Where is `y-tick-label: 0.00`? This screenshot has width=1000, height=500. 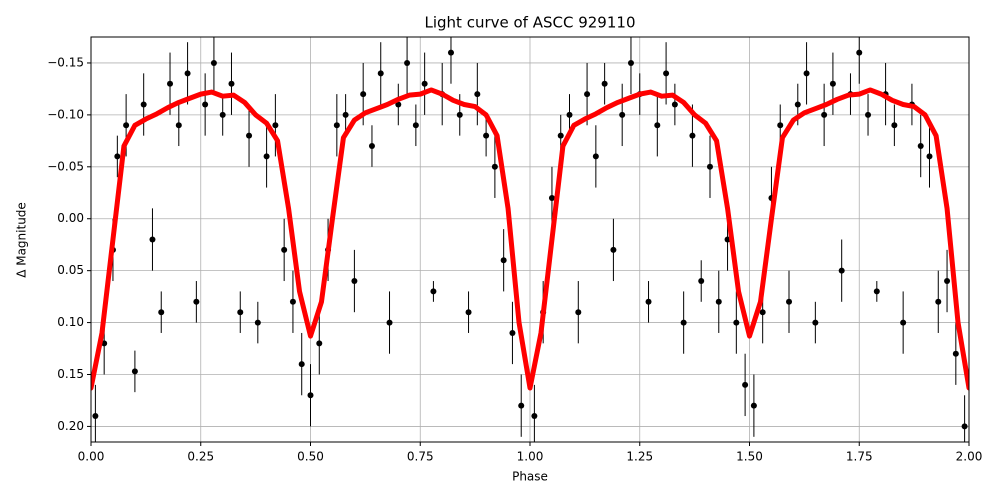
y-tick-label: 0.00 is located at coordinates (70, 218).